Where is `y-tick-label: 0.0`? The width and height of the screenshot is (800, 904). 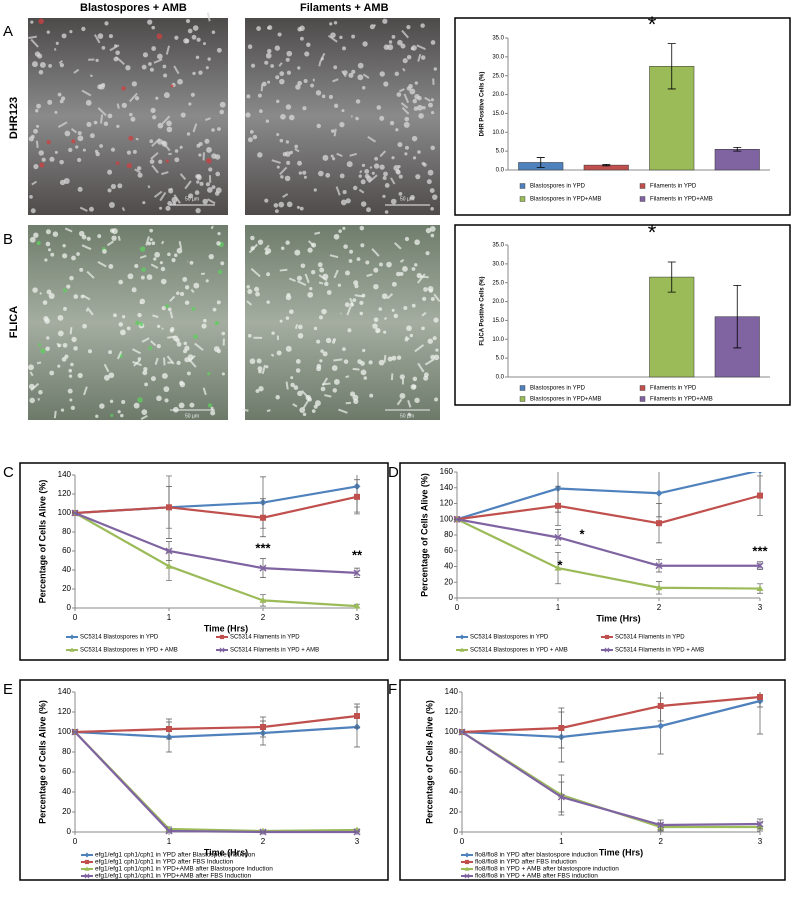
y-tick-label: 0.0 is located at coordinates (500, 171).